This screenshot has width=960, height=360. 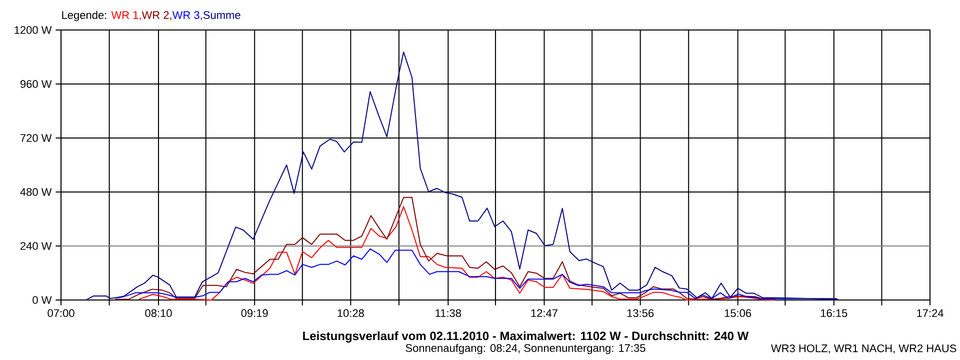 I want to click on x-tick-label: 12:47, so click(x=544, y=313).